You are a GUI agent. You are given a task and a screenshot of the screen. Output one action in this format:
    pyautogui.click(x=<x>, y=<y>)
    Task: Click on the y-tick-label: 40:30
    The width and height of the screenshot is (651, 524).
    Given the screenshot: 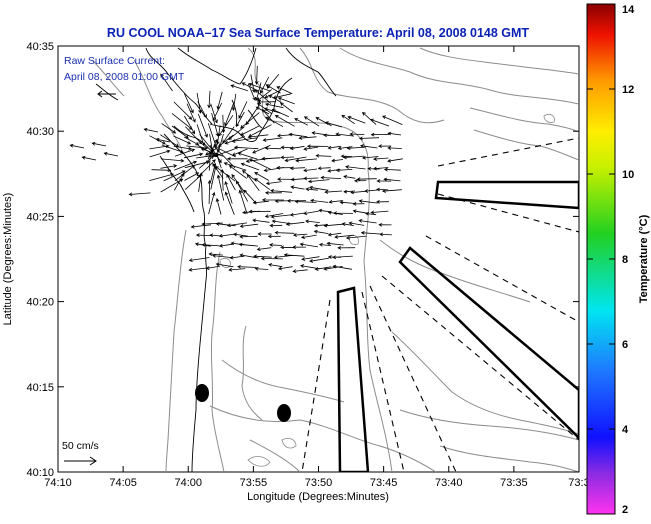 What is the action you would take?
    pyautogui.click(x=40, y=132)
    